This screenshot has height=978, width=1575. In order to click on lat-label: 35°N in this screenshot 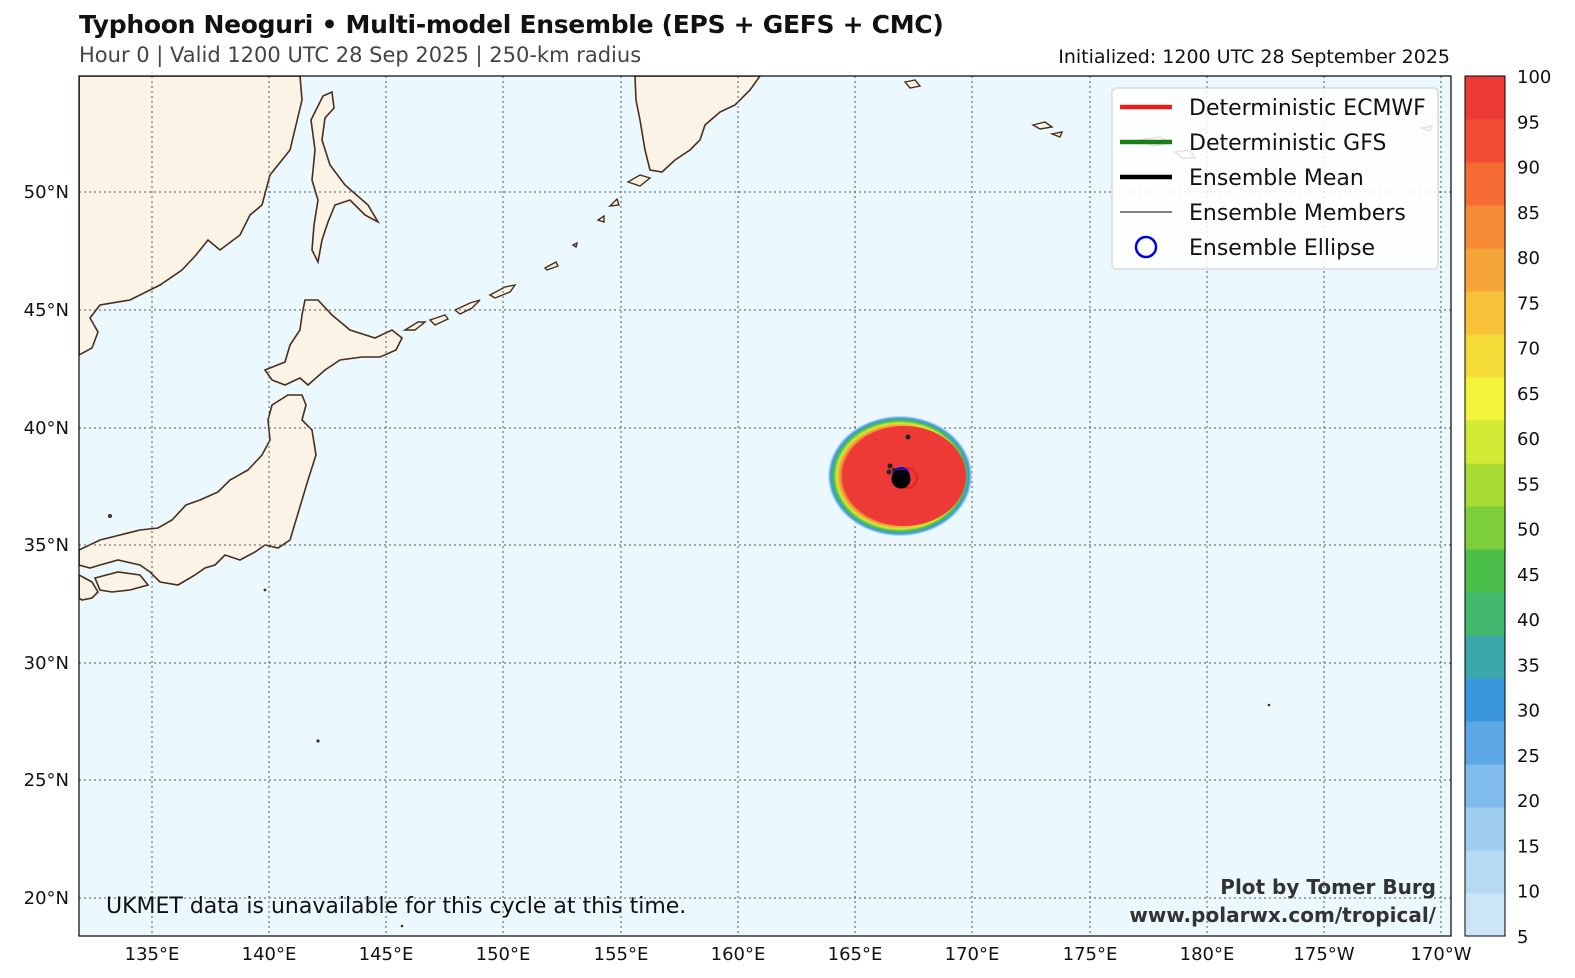, I will do `click(46, 545)`.